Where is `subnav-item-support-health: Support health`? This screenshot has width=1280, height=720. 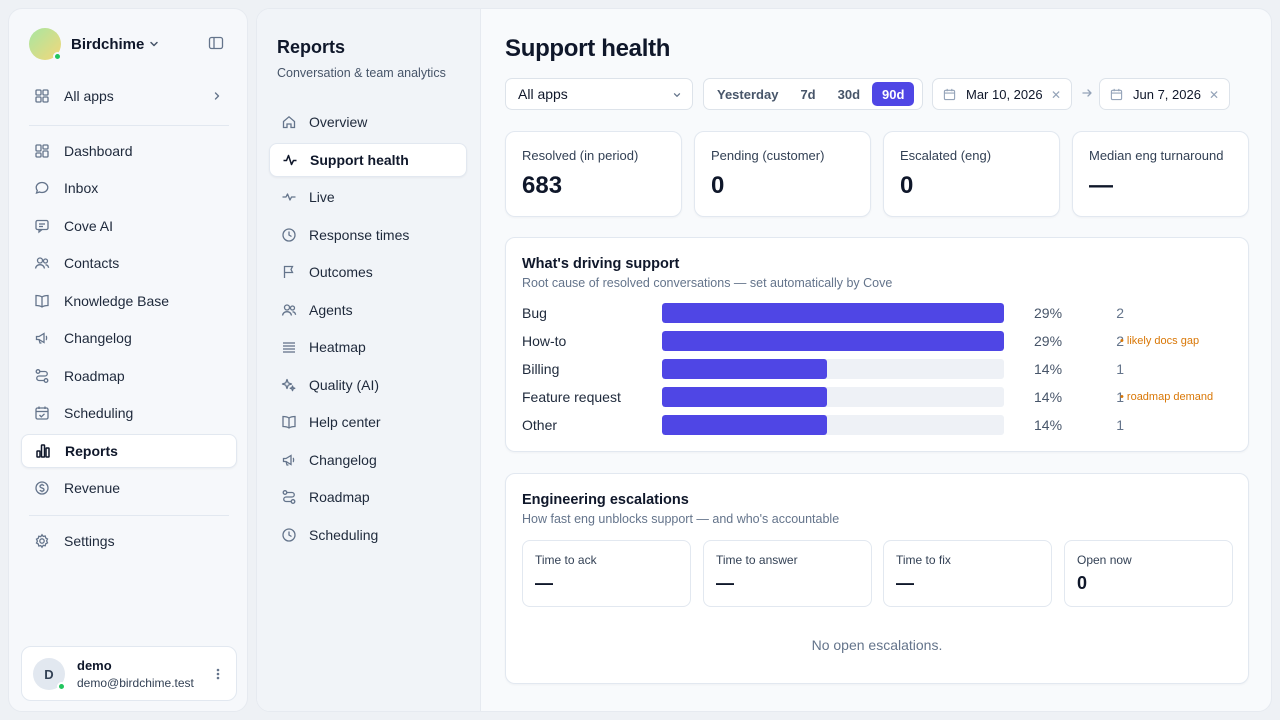
subnav-item-support-health: Support health is located at coordinates (368, 160).